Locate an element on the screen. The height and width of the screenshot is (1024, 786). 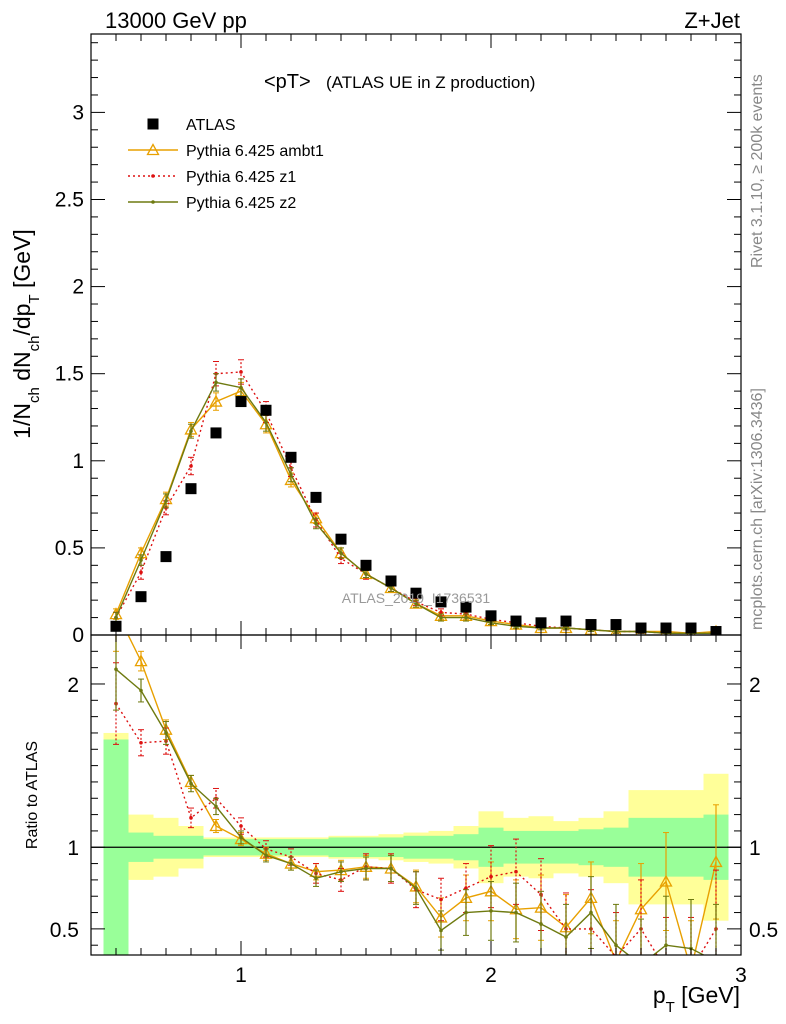
main-y-tick-label: 2.5 is located at coordinates (69, 199).